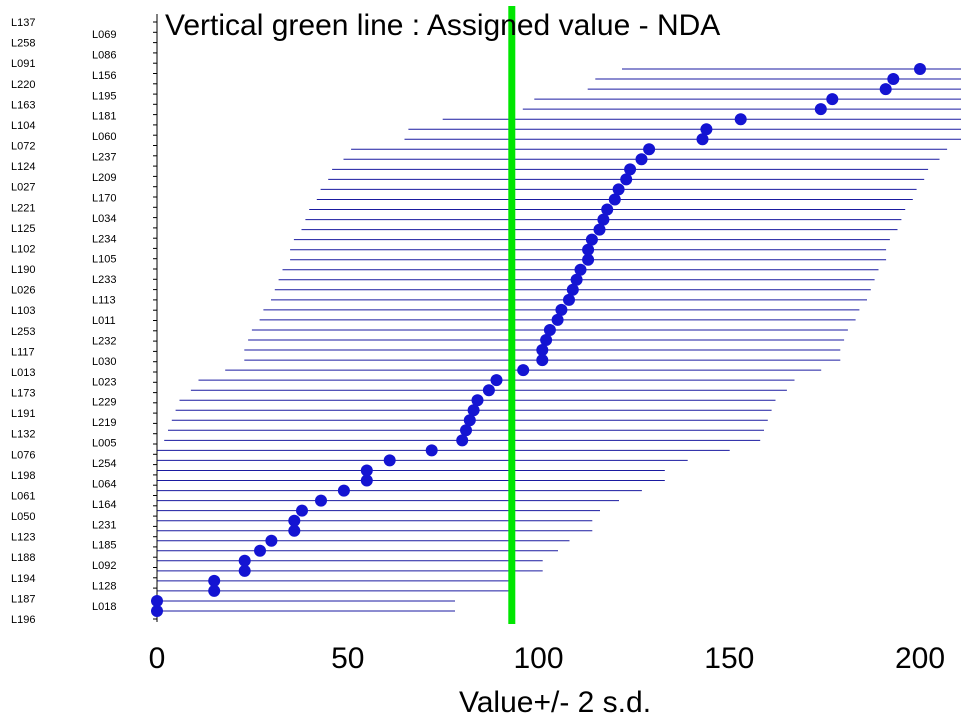 The width and height of the screenshot is (961, 722). What do you see at coordinates (23, 620) in the screenshot?
I see `lab-label: L196` at bounding box center [23, 620].